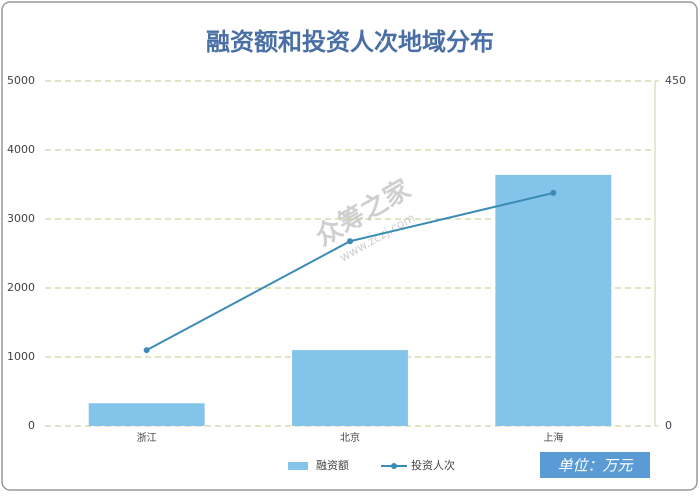  Describe the element at coordinates (21, 356) in the screenshot. I see `y-tick-label: 1000` at that location.